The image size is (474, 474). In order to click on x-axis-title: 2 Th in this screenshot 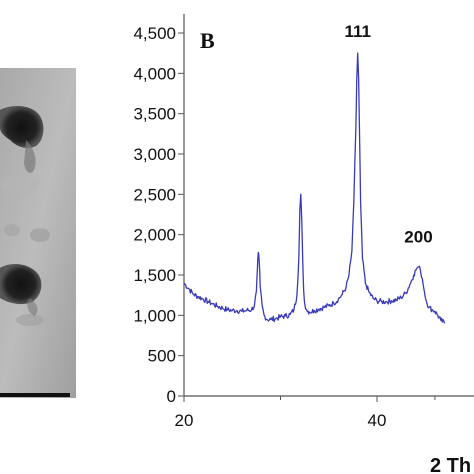, I will do `click(450, 464)`.